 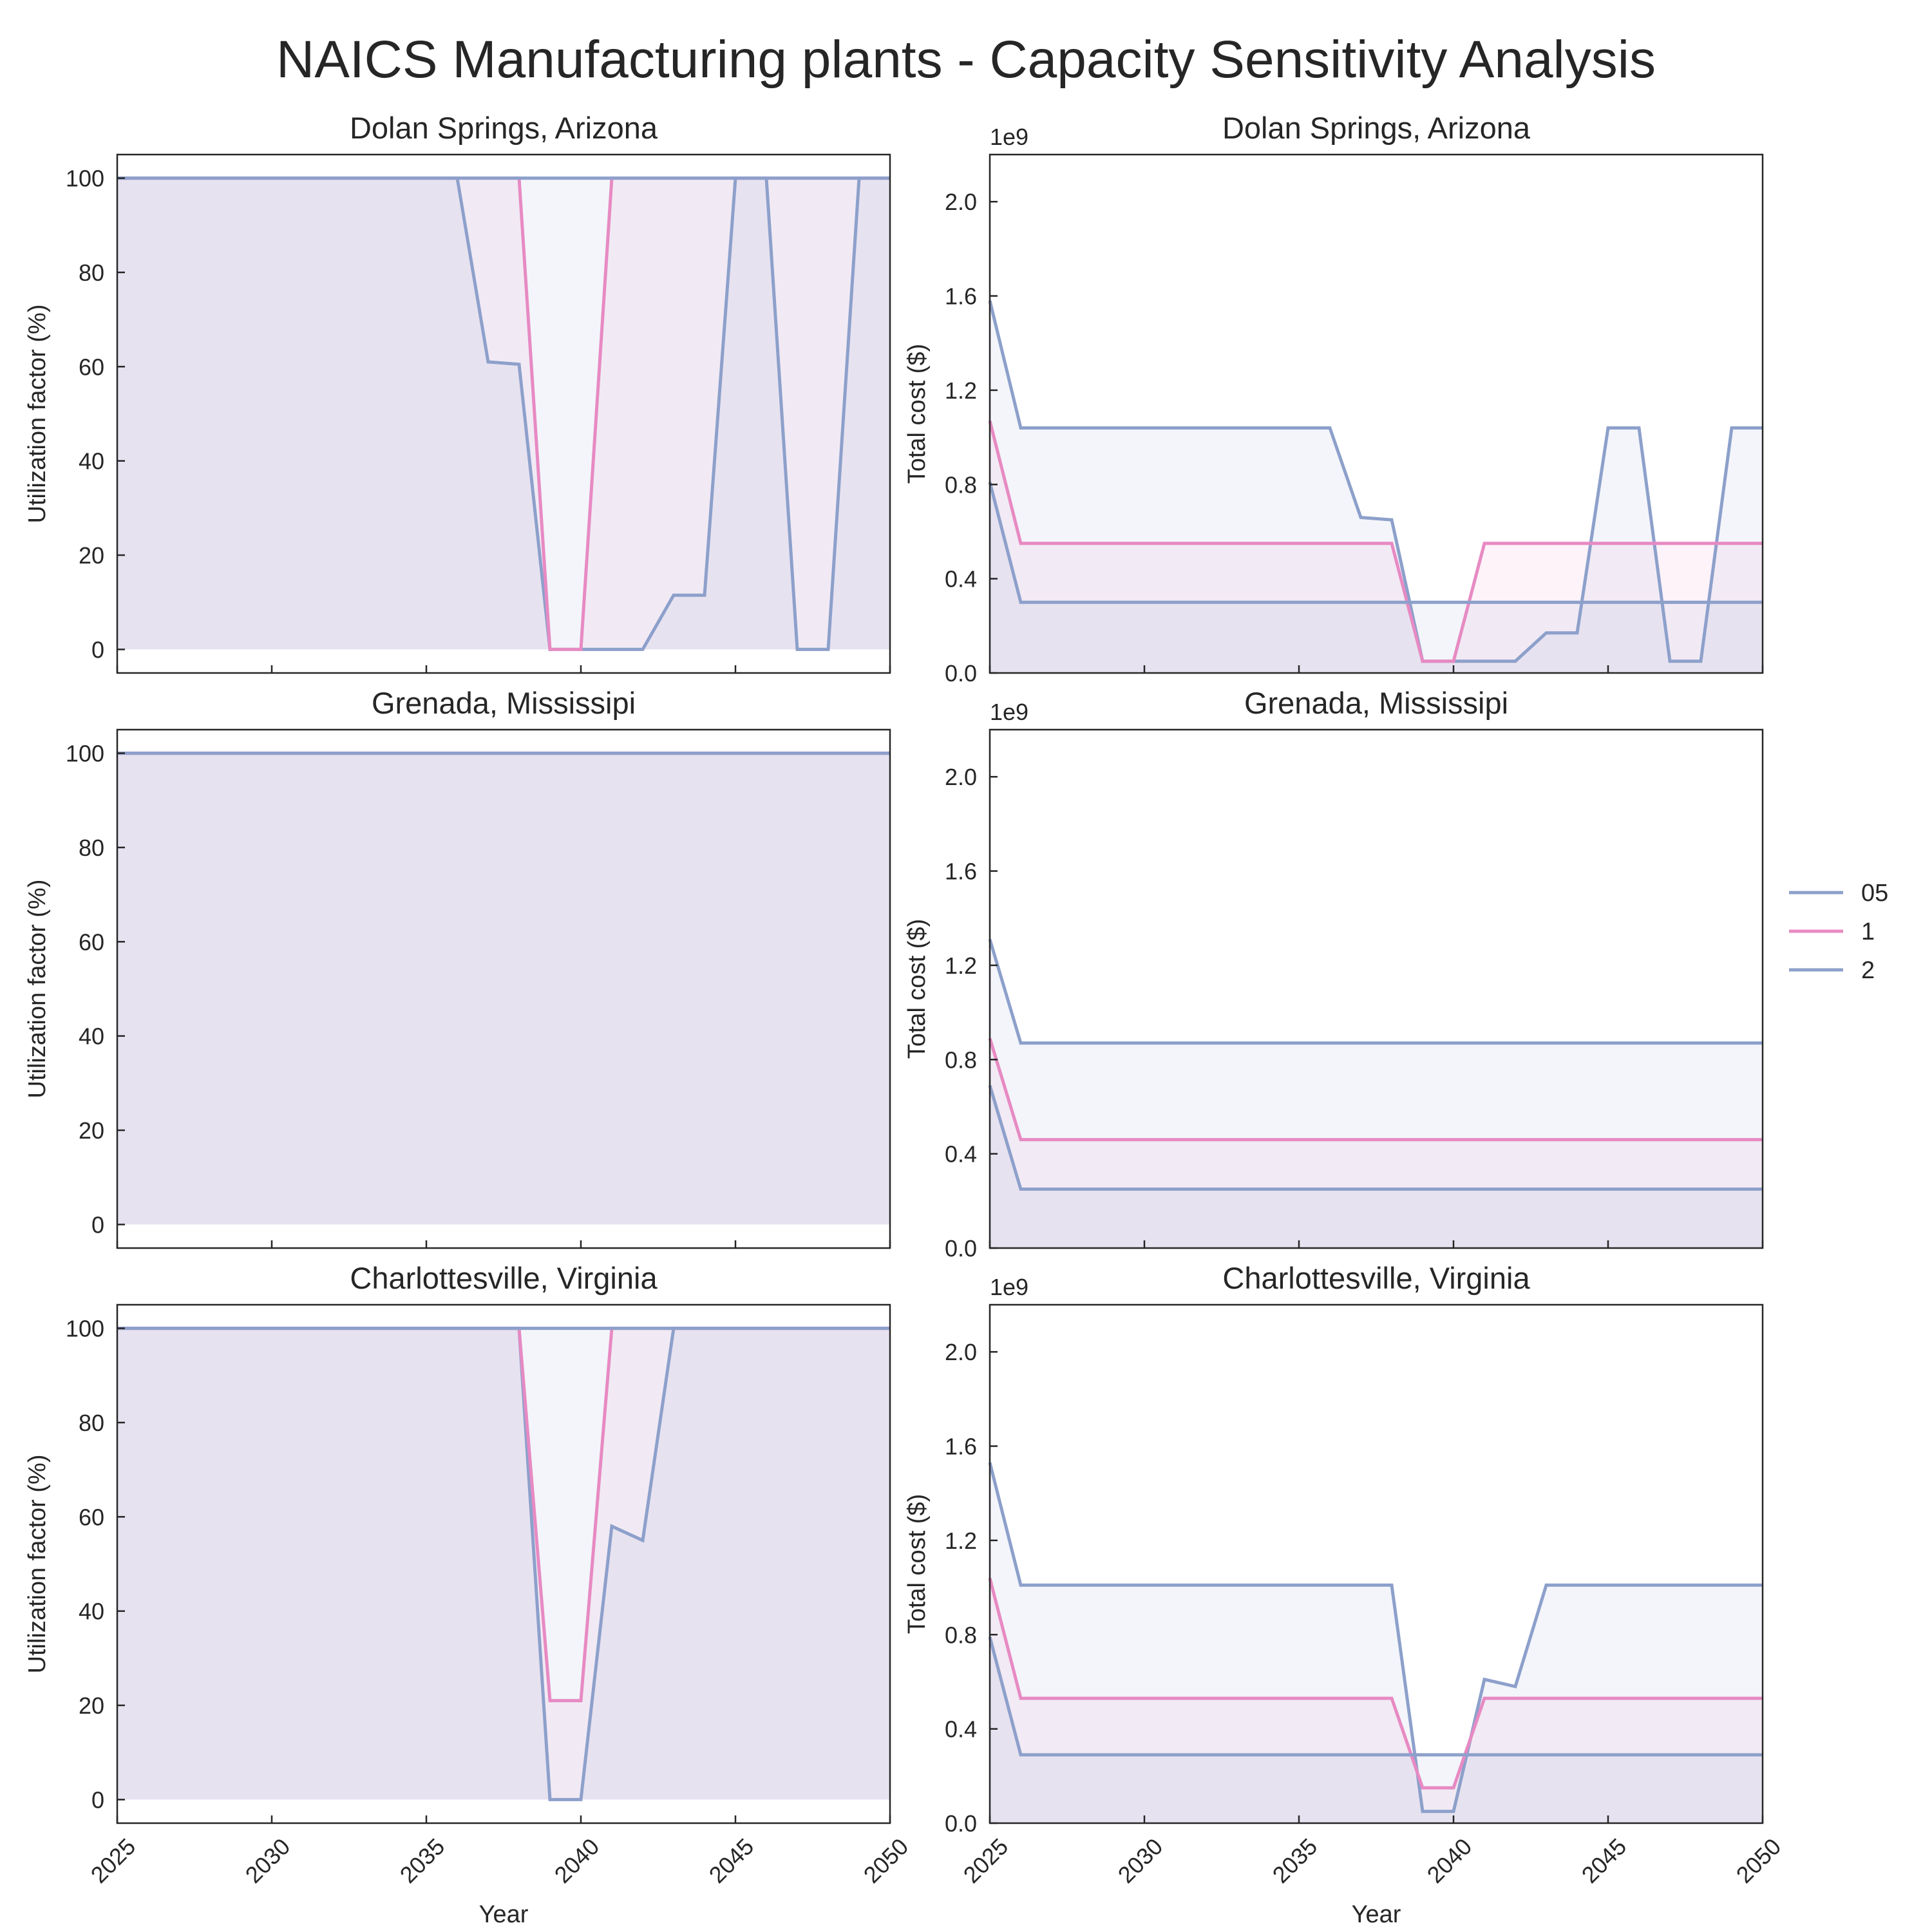 I want to click on x-tick-label: 2025, so click(x=113, y=1861).